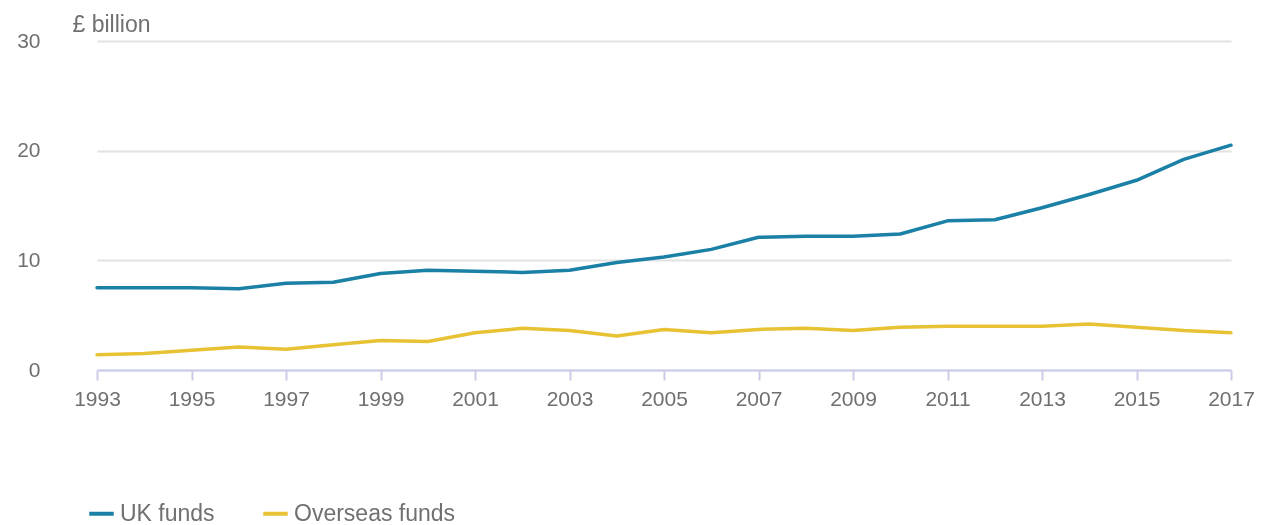  I want to click on x-tick-label: 1995, so click(192, 398).